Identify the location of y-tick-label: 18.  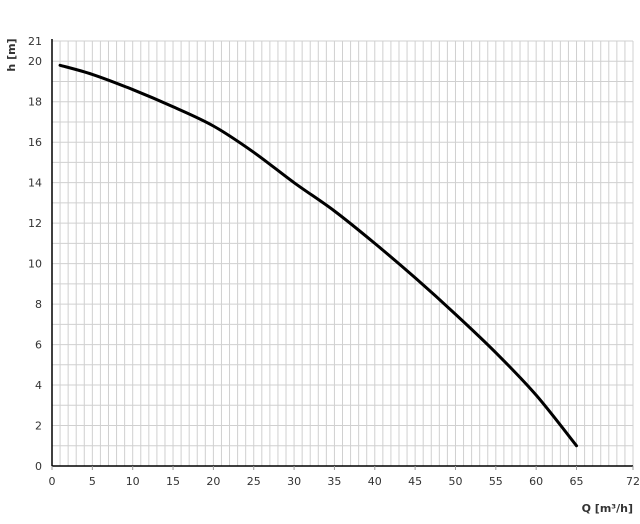
(35, 102).